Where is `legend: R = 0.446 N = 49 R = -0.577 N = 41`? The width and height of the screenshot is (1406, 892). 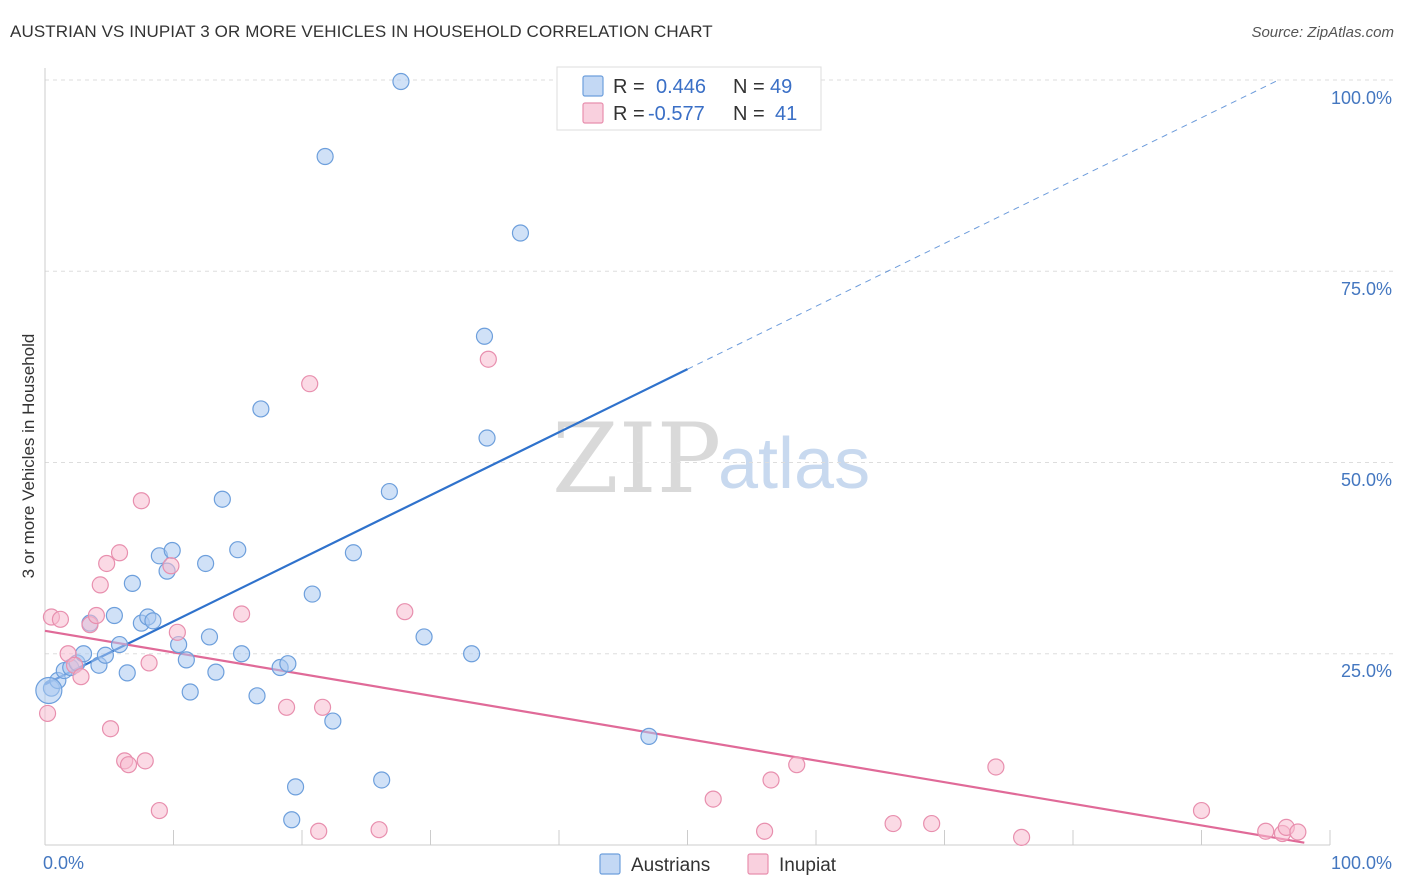
legend: R = 0.446 N = 49 R = -0.577 N = 41 is located at coordinates (689, 98).